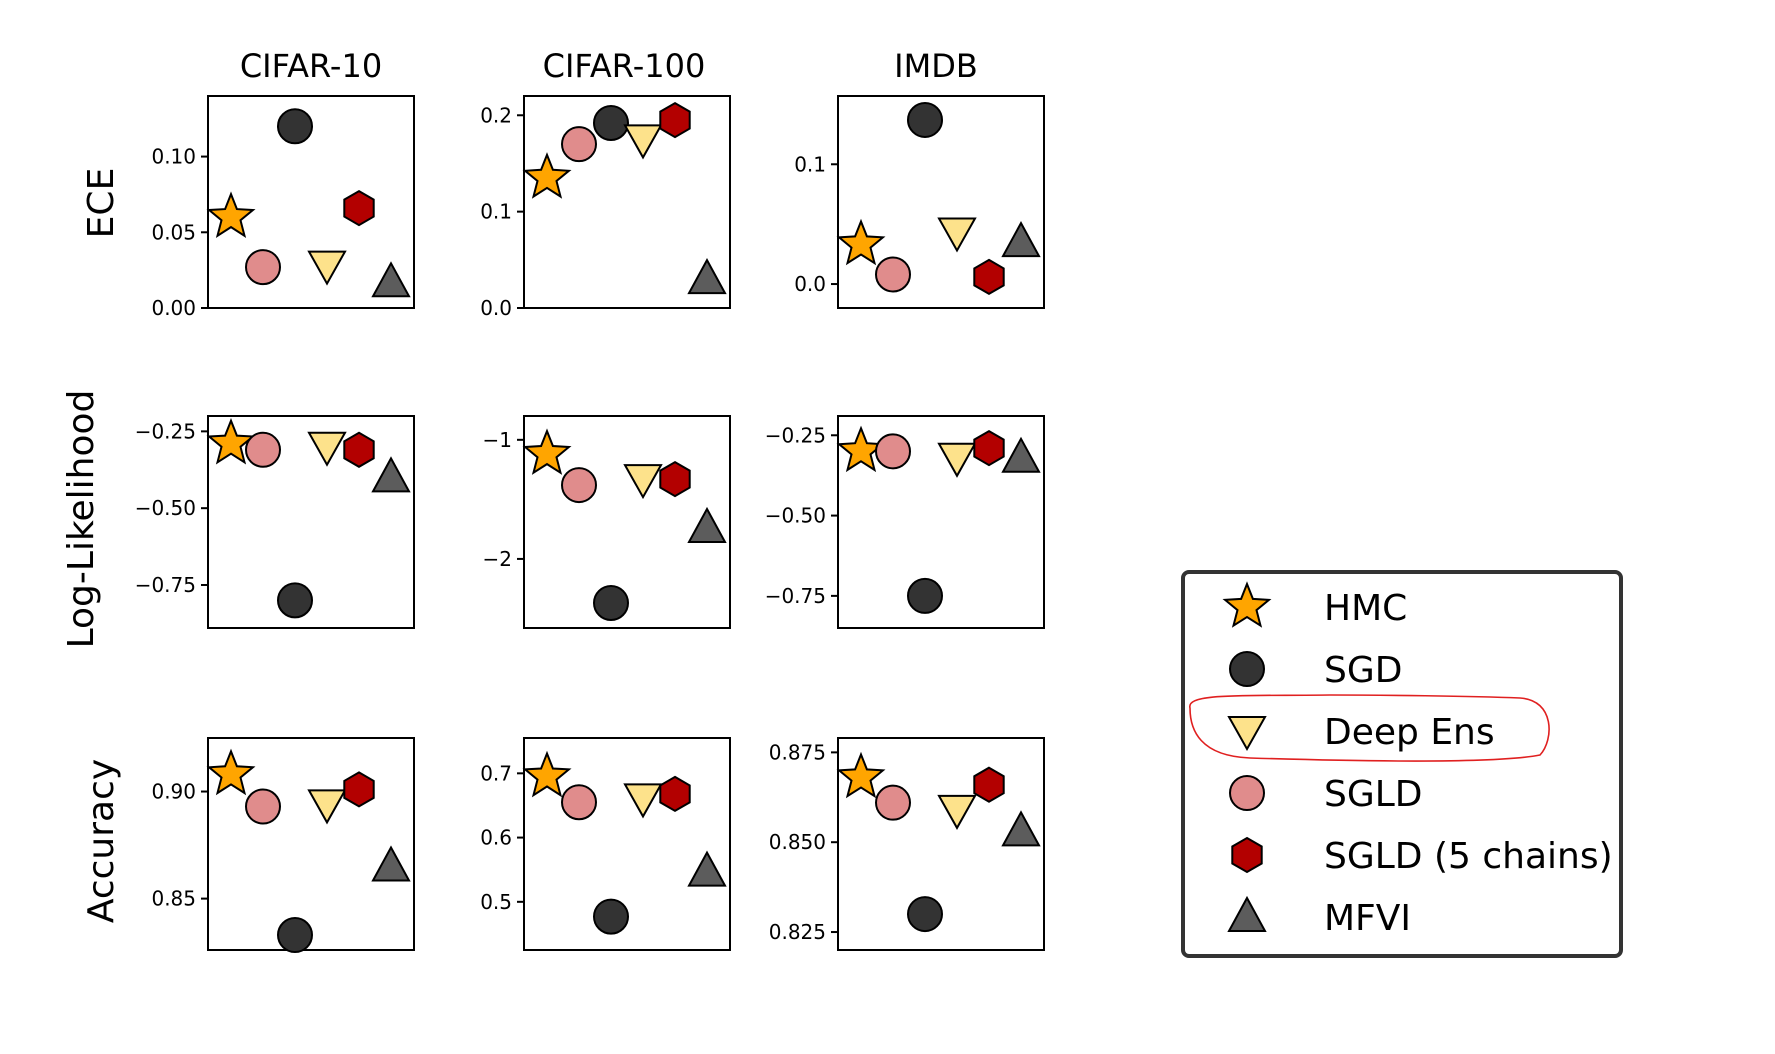  What do you see at coordinates (173, 899) in the screenshot?
I see `y-tick-label: 0.85` at bounding box center [173, 899].